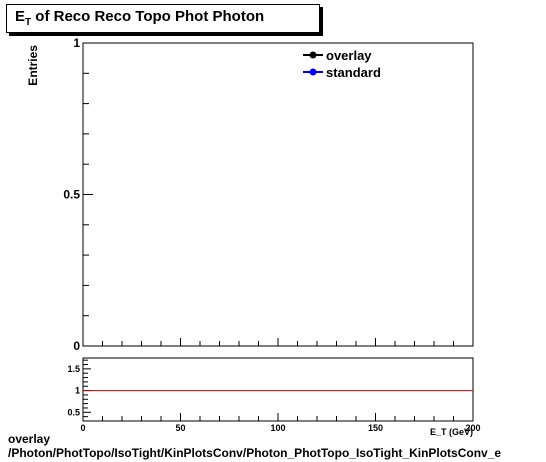  I want to click on ratio-x-tick-label: 150, so click(375, 428).